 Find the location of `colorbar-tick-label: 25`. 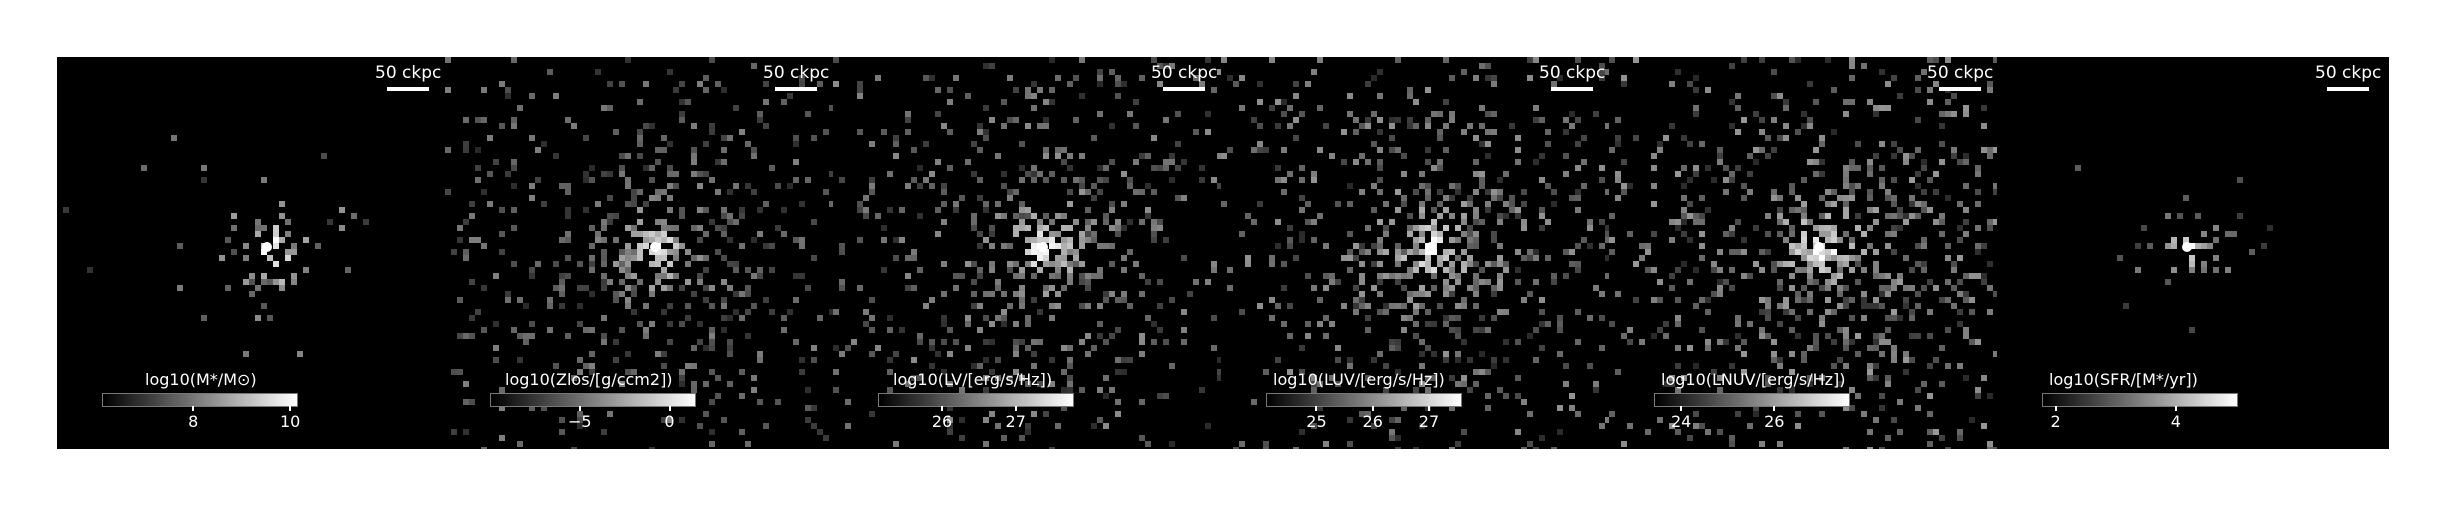

colorbar-tick-label: 25 is located at coordinates (1316, 421).